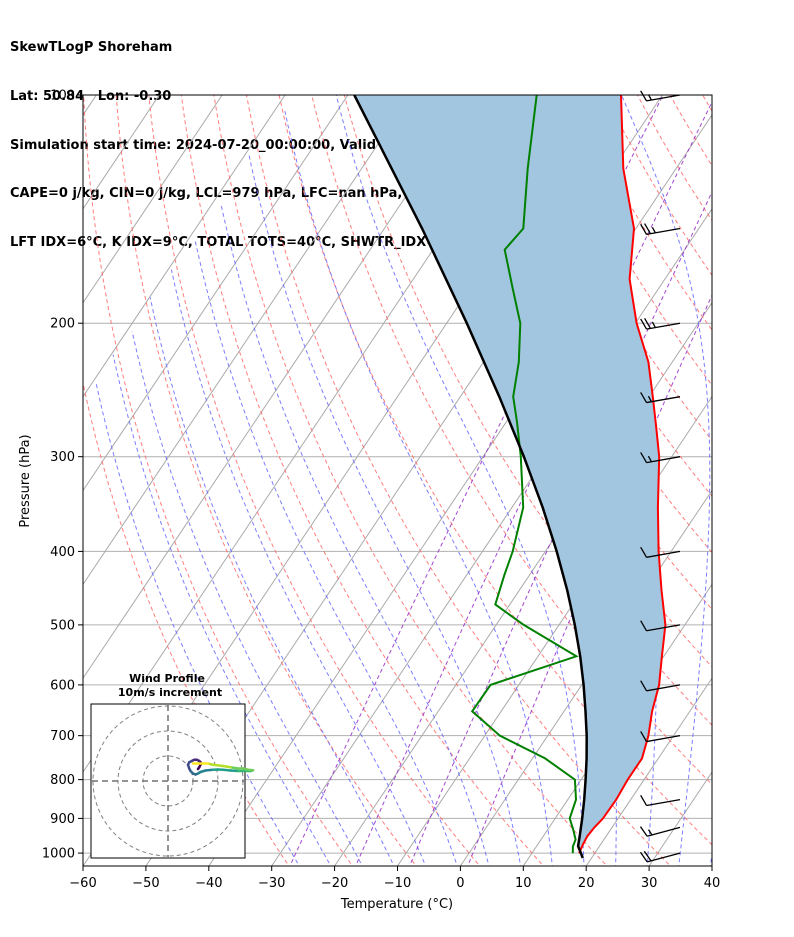  What do you see at coordinates (62, 780) in the screenshot?
I see `y-tick-label: 800` at bounding box center [62, 780].